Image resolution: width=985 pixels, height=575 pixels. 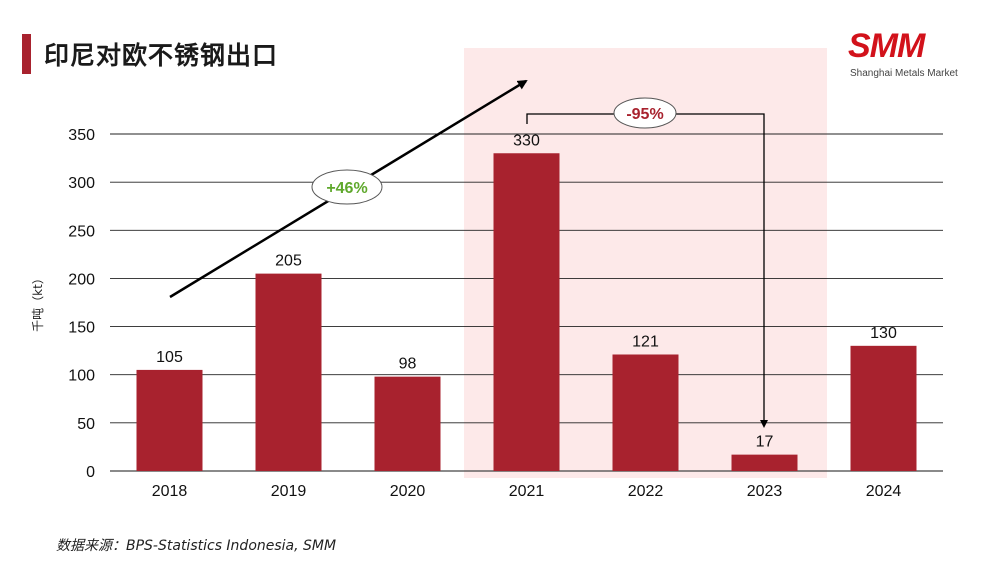 I want to click on growth-label: +46%, so click(x=346, y=188).